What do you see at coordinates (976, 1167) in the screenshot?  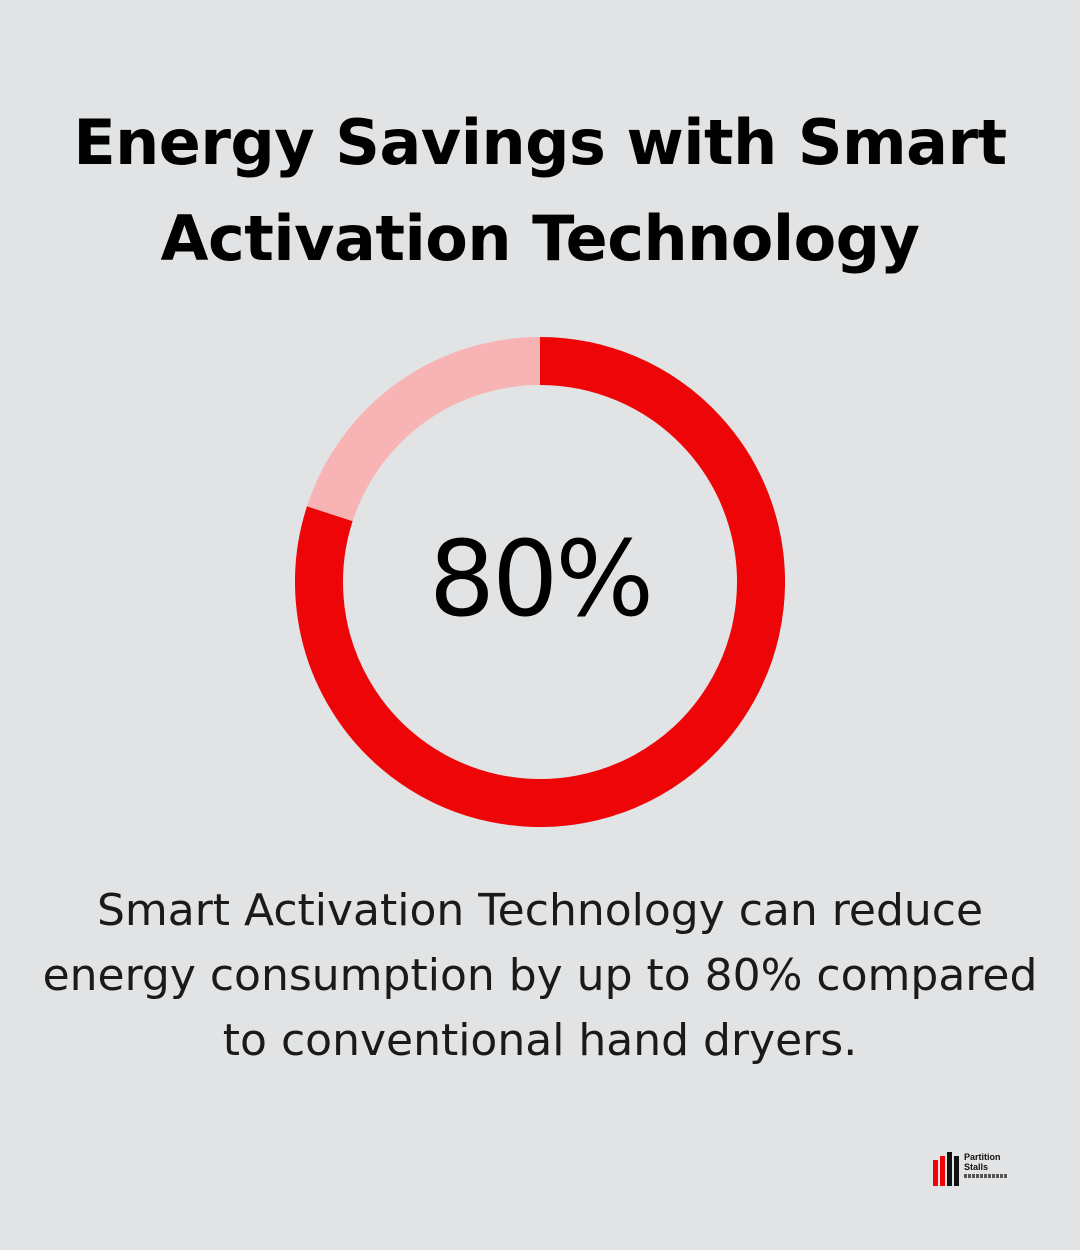 I see `logo-line-2: Stalls` at bounding box center [976, 1167].